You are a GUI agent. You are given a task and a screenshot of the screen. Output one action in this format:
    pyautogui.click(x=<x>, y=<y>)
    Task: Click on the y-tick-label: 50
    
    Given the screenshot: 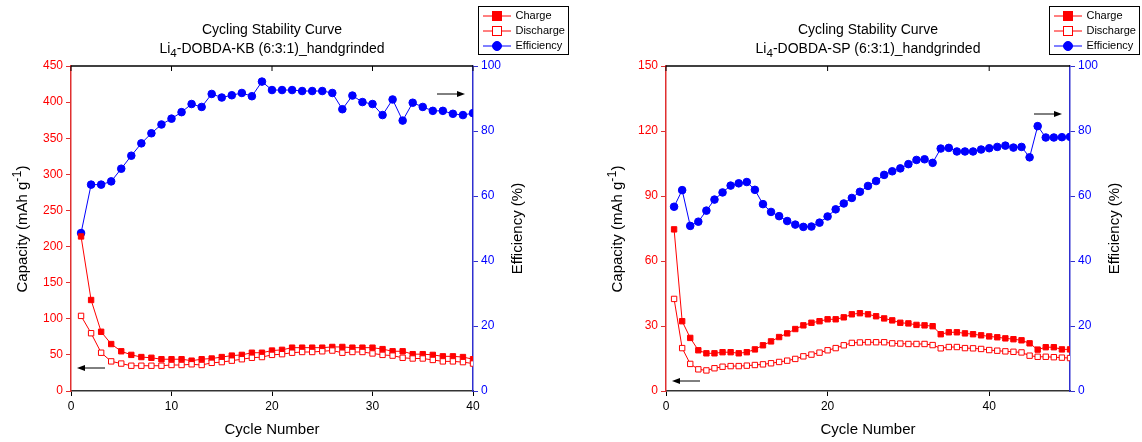 What is the action you would take?
    pyautogui.click(x=56, y=354)
    